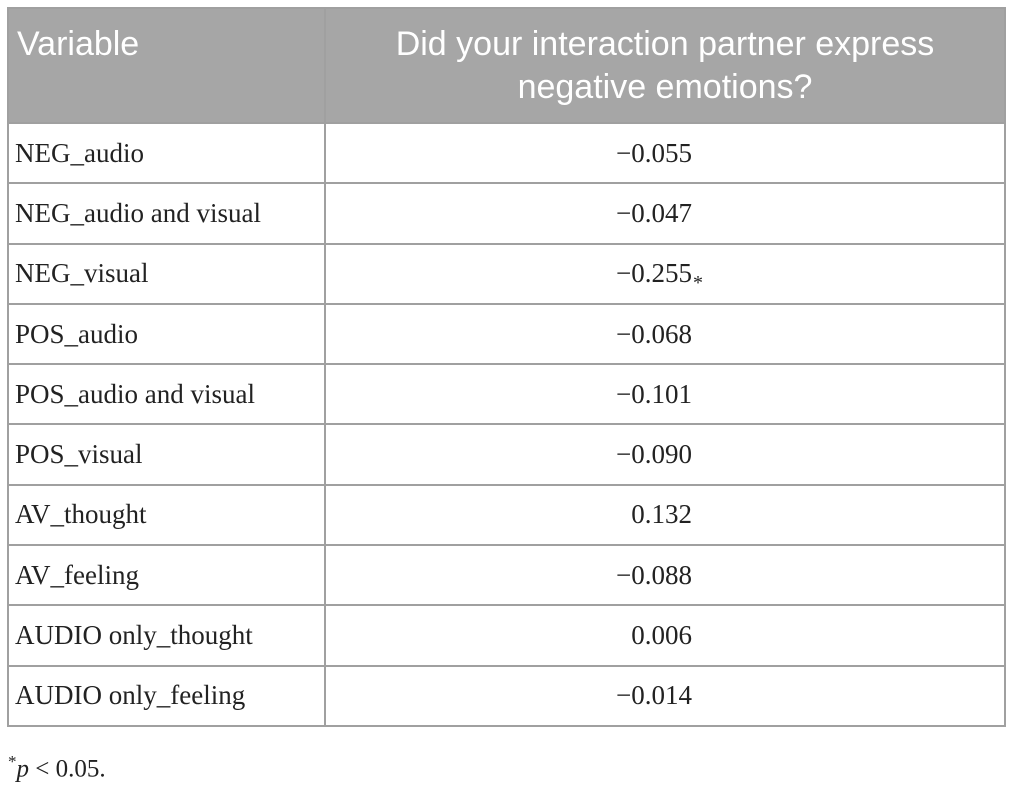 The width and height of the screenshot is (1013, 786). I want to click on value-wrap: −0.014, so click(654, 695).